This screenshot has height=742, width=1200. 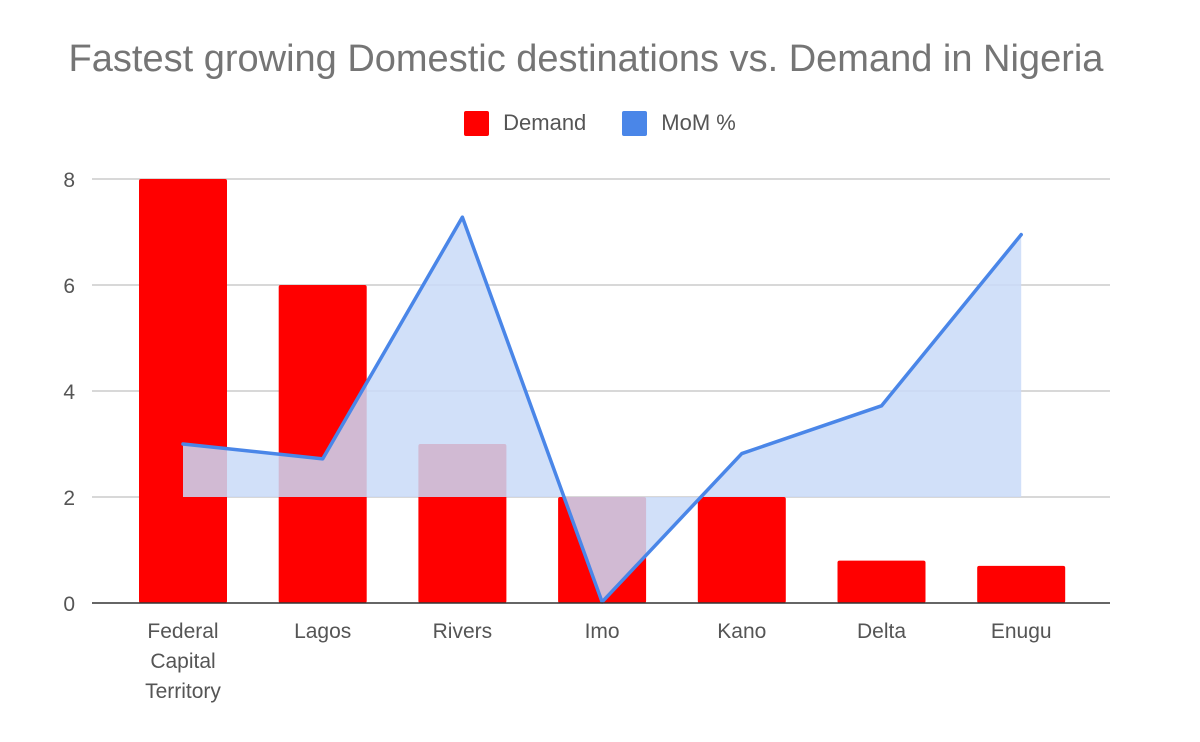 I want to click on y-tick-label: 0, so click(x=69, y=604).